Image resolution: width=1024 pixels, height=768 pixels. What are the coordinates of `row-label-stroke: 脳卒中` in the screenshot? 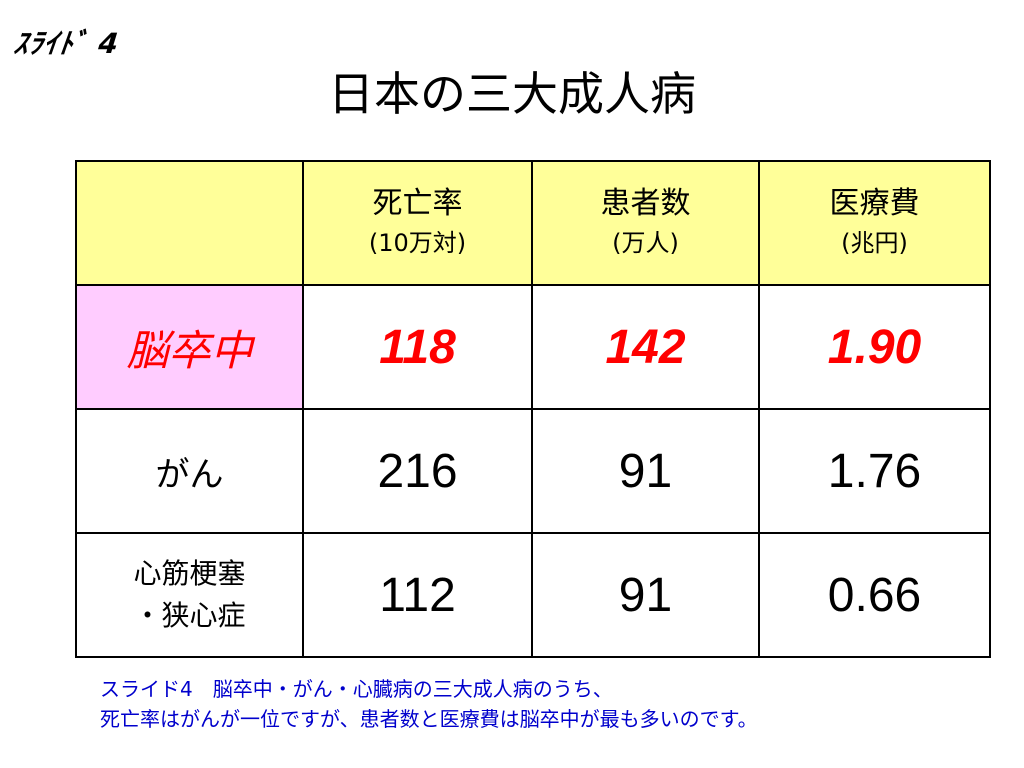 It's located at (189, 347).